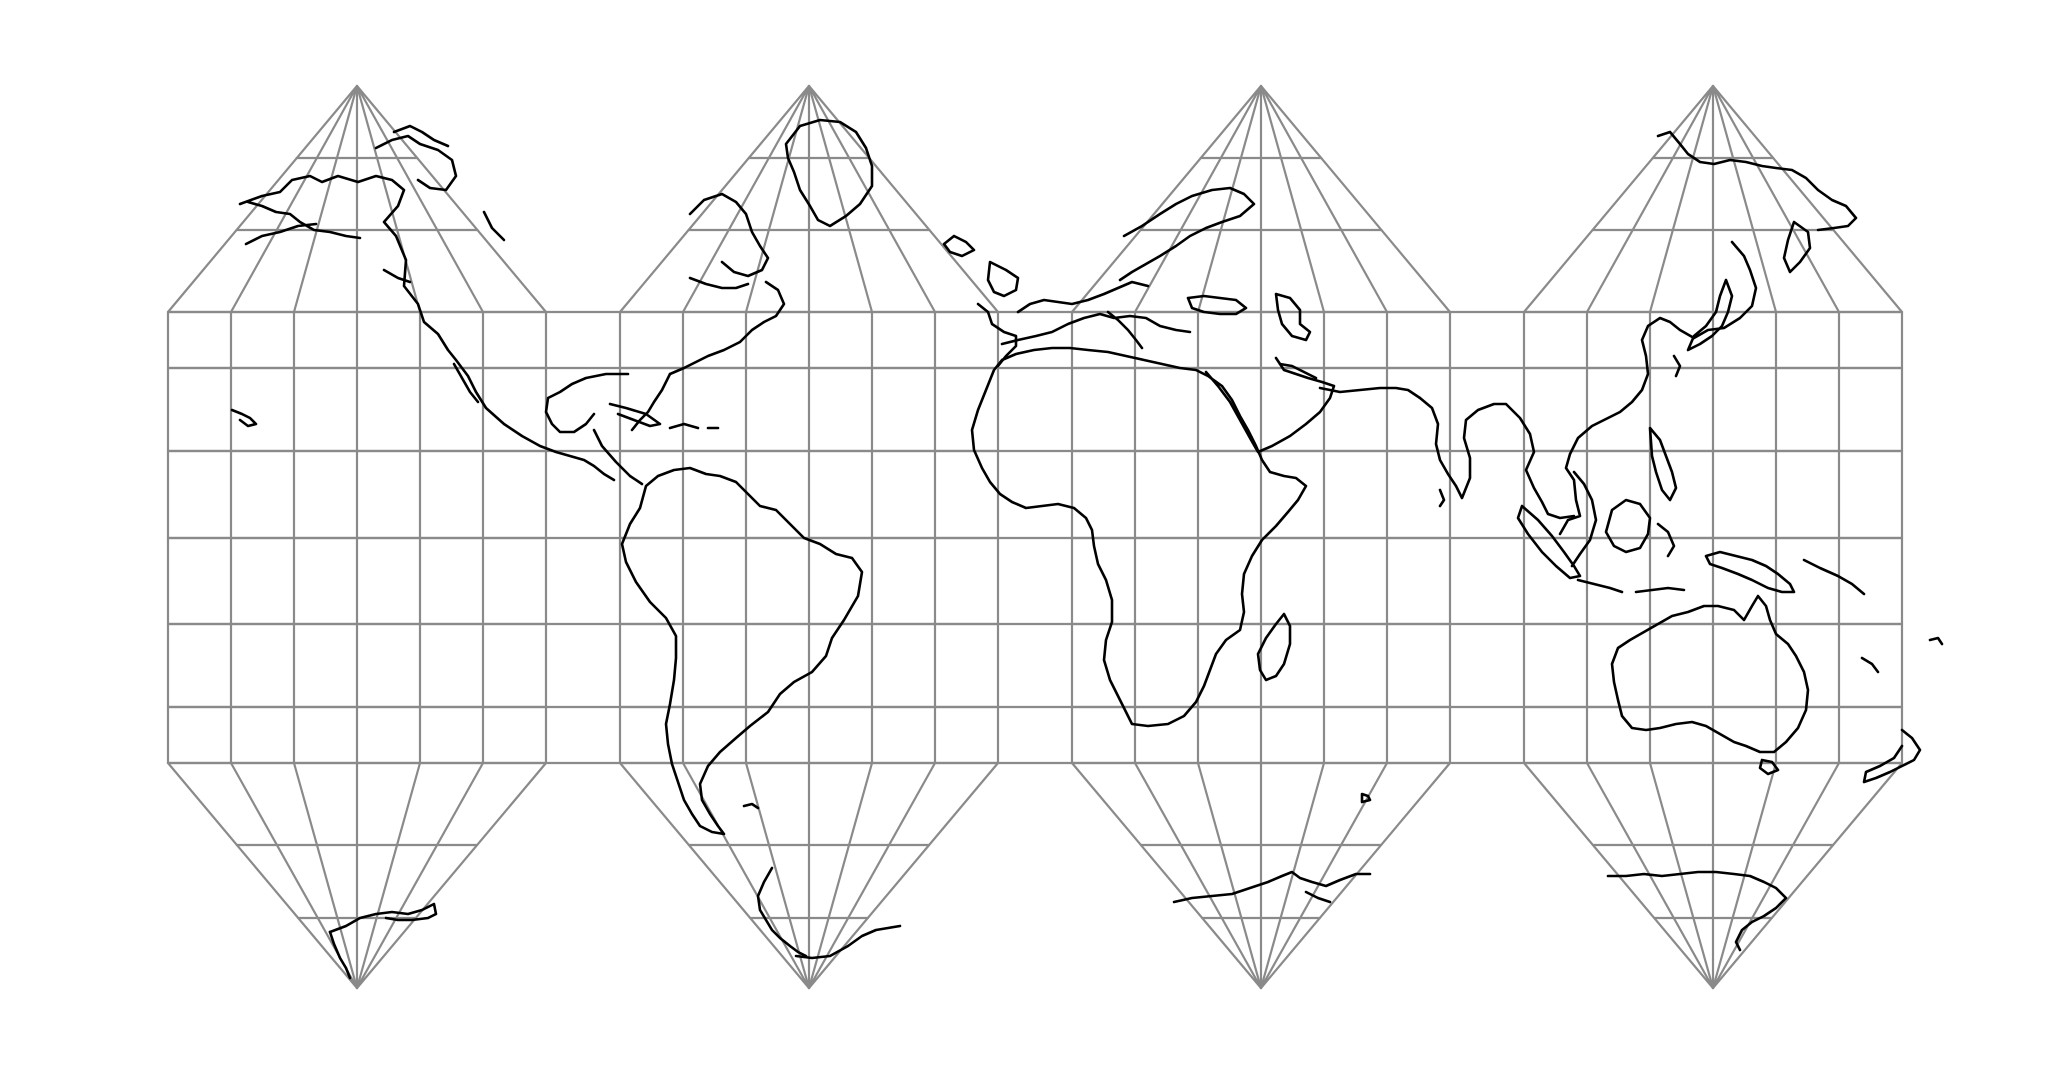  I want to click on coast-central-america, so click(618, 457).